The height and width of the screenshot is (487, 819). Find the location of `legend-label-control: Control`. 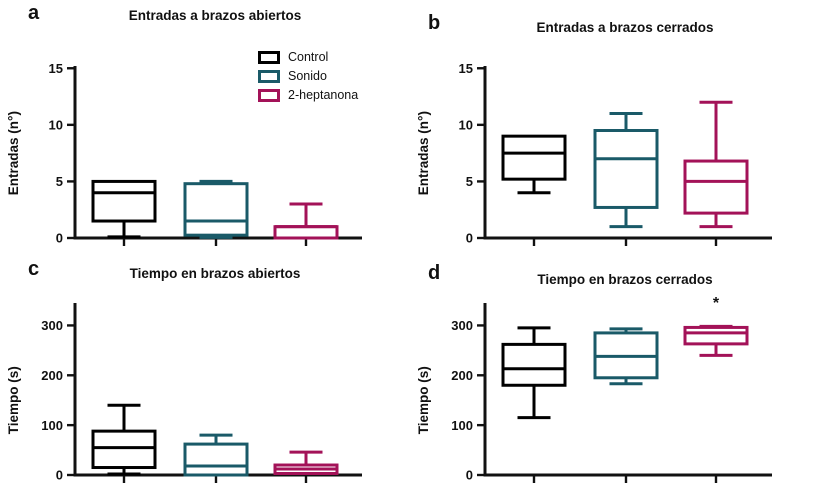

legend-label-control: Control is located at coordinates (308, 57).